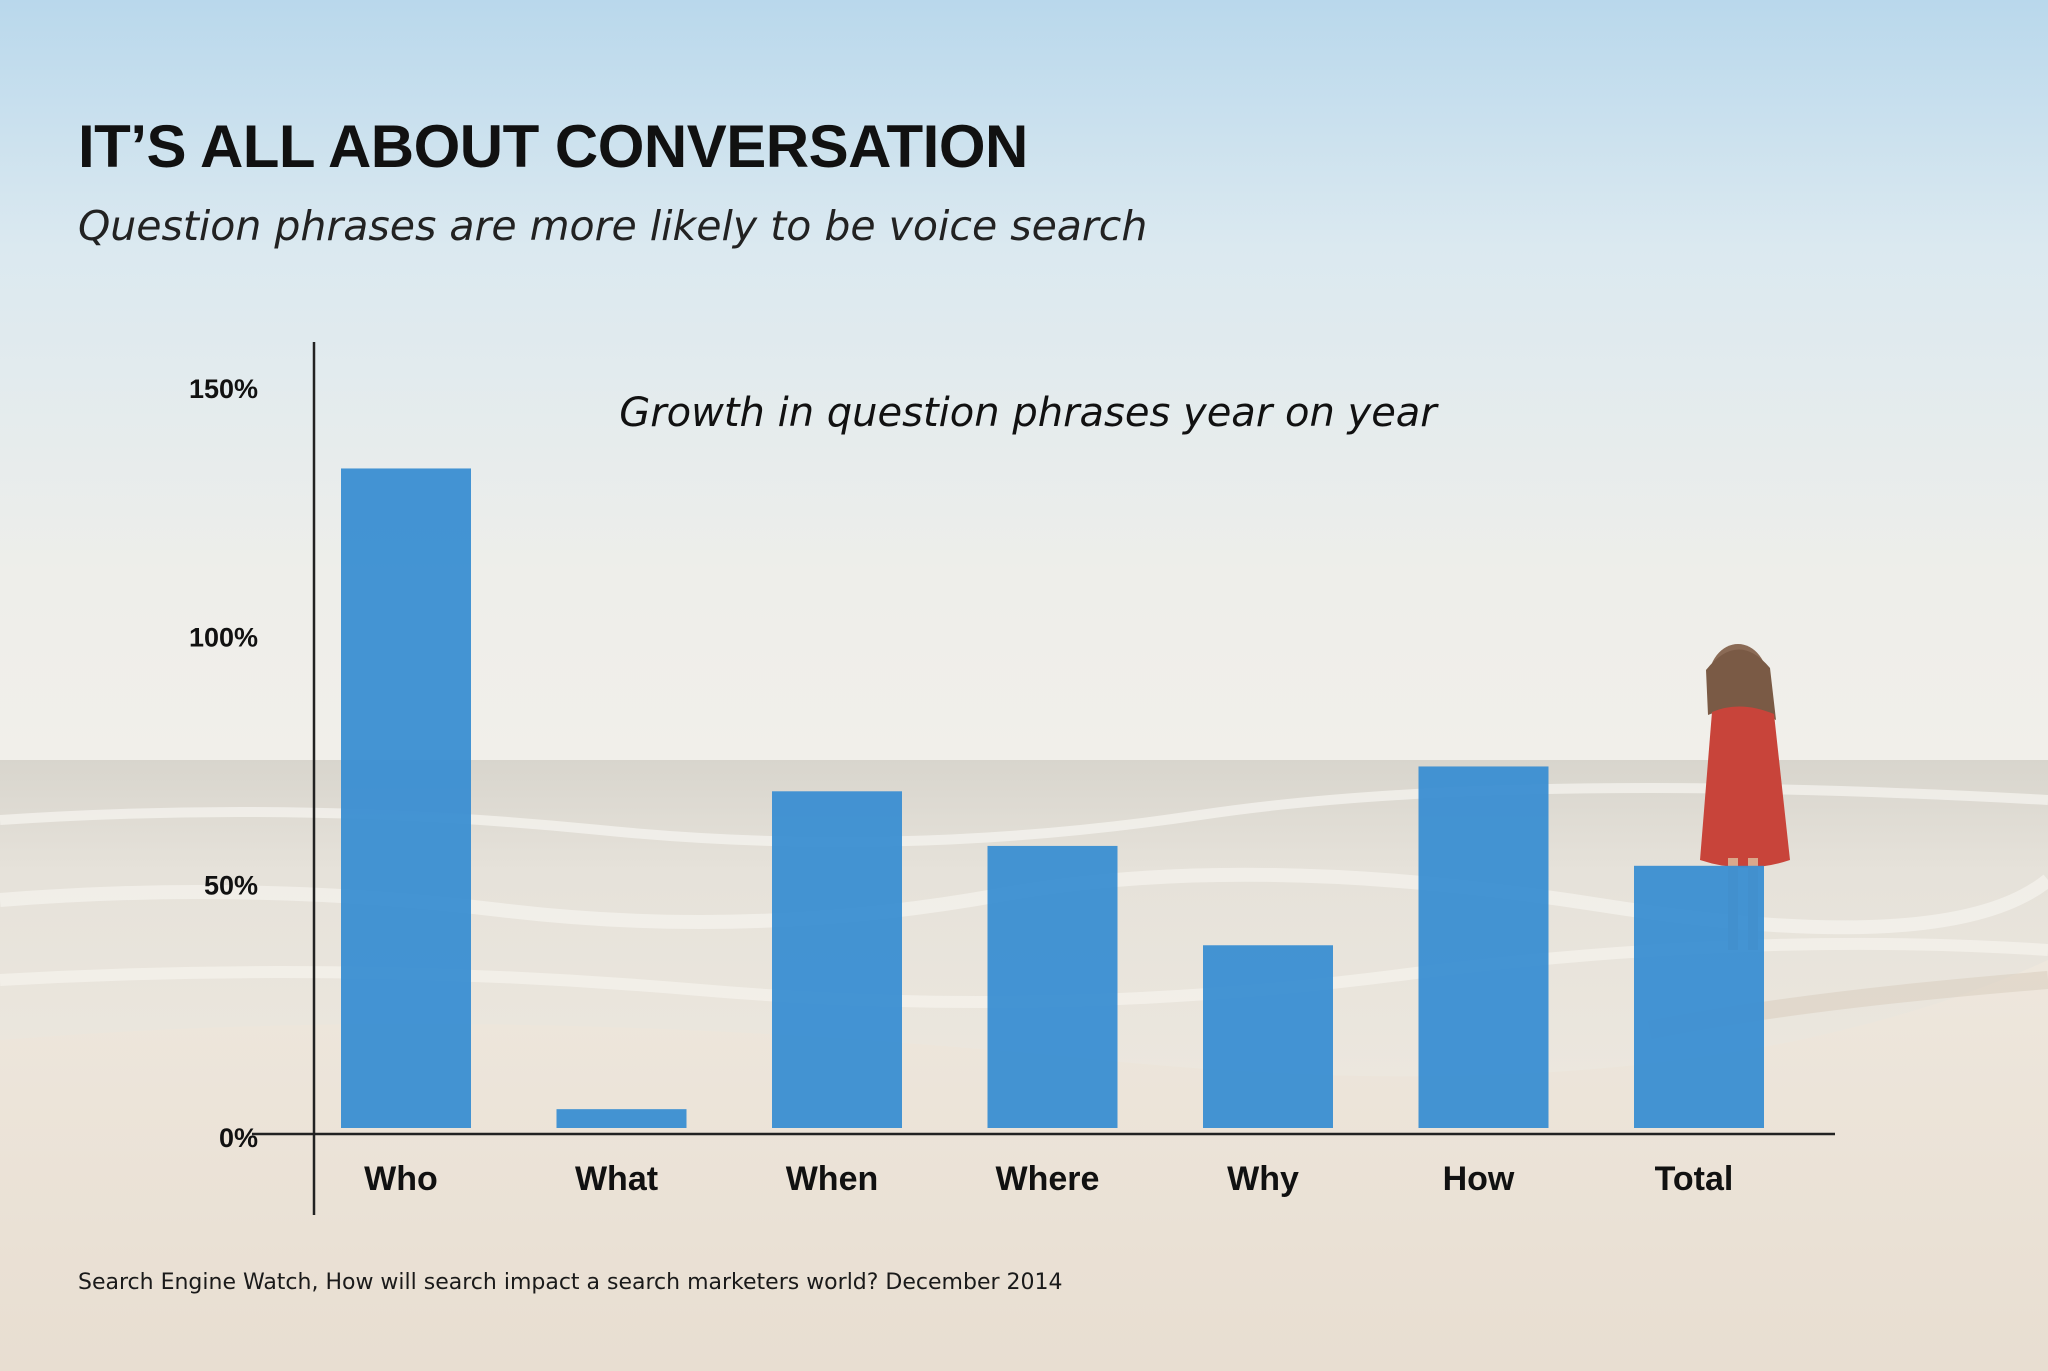 Image resolution: width=2048 pixels, height=1371 pixels. Describe the element at coordinates (621, 1118) in the screenshot. I see `bar-what` at that location.